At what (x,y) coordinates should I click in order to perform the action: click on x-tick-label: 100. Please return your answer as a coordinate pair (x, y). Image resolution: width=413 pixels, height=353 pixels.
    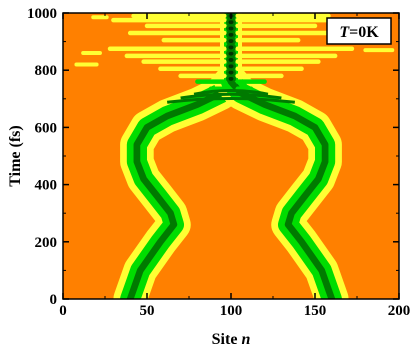
    Looking at the image, I should click on (231, 311).